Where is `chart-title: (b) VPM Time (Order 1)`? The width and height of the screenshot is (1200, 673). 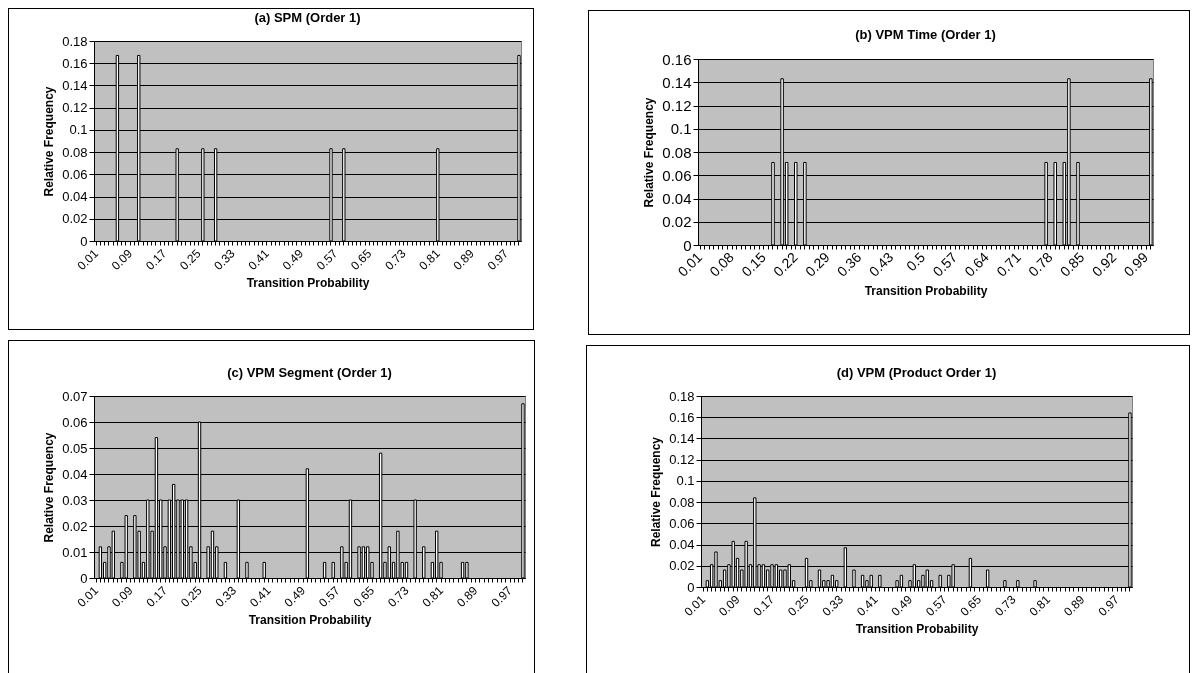 chart-title: (b) VPM Time (Order 1) is located at coordinates (925, 34).